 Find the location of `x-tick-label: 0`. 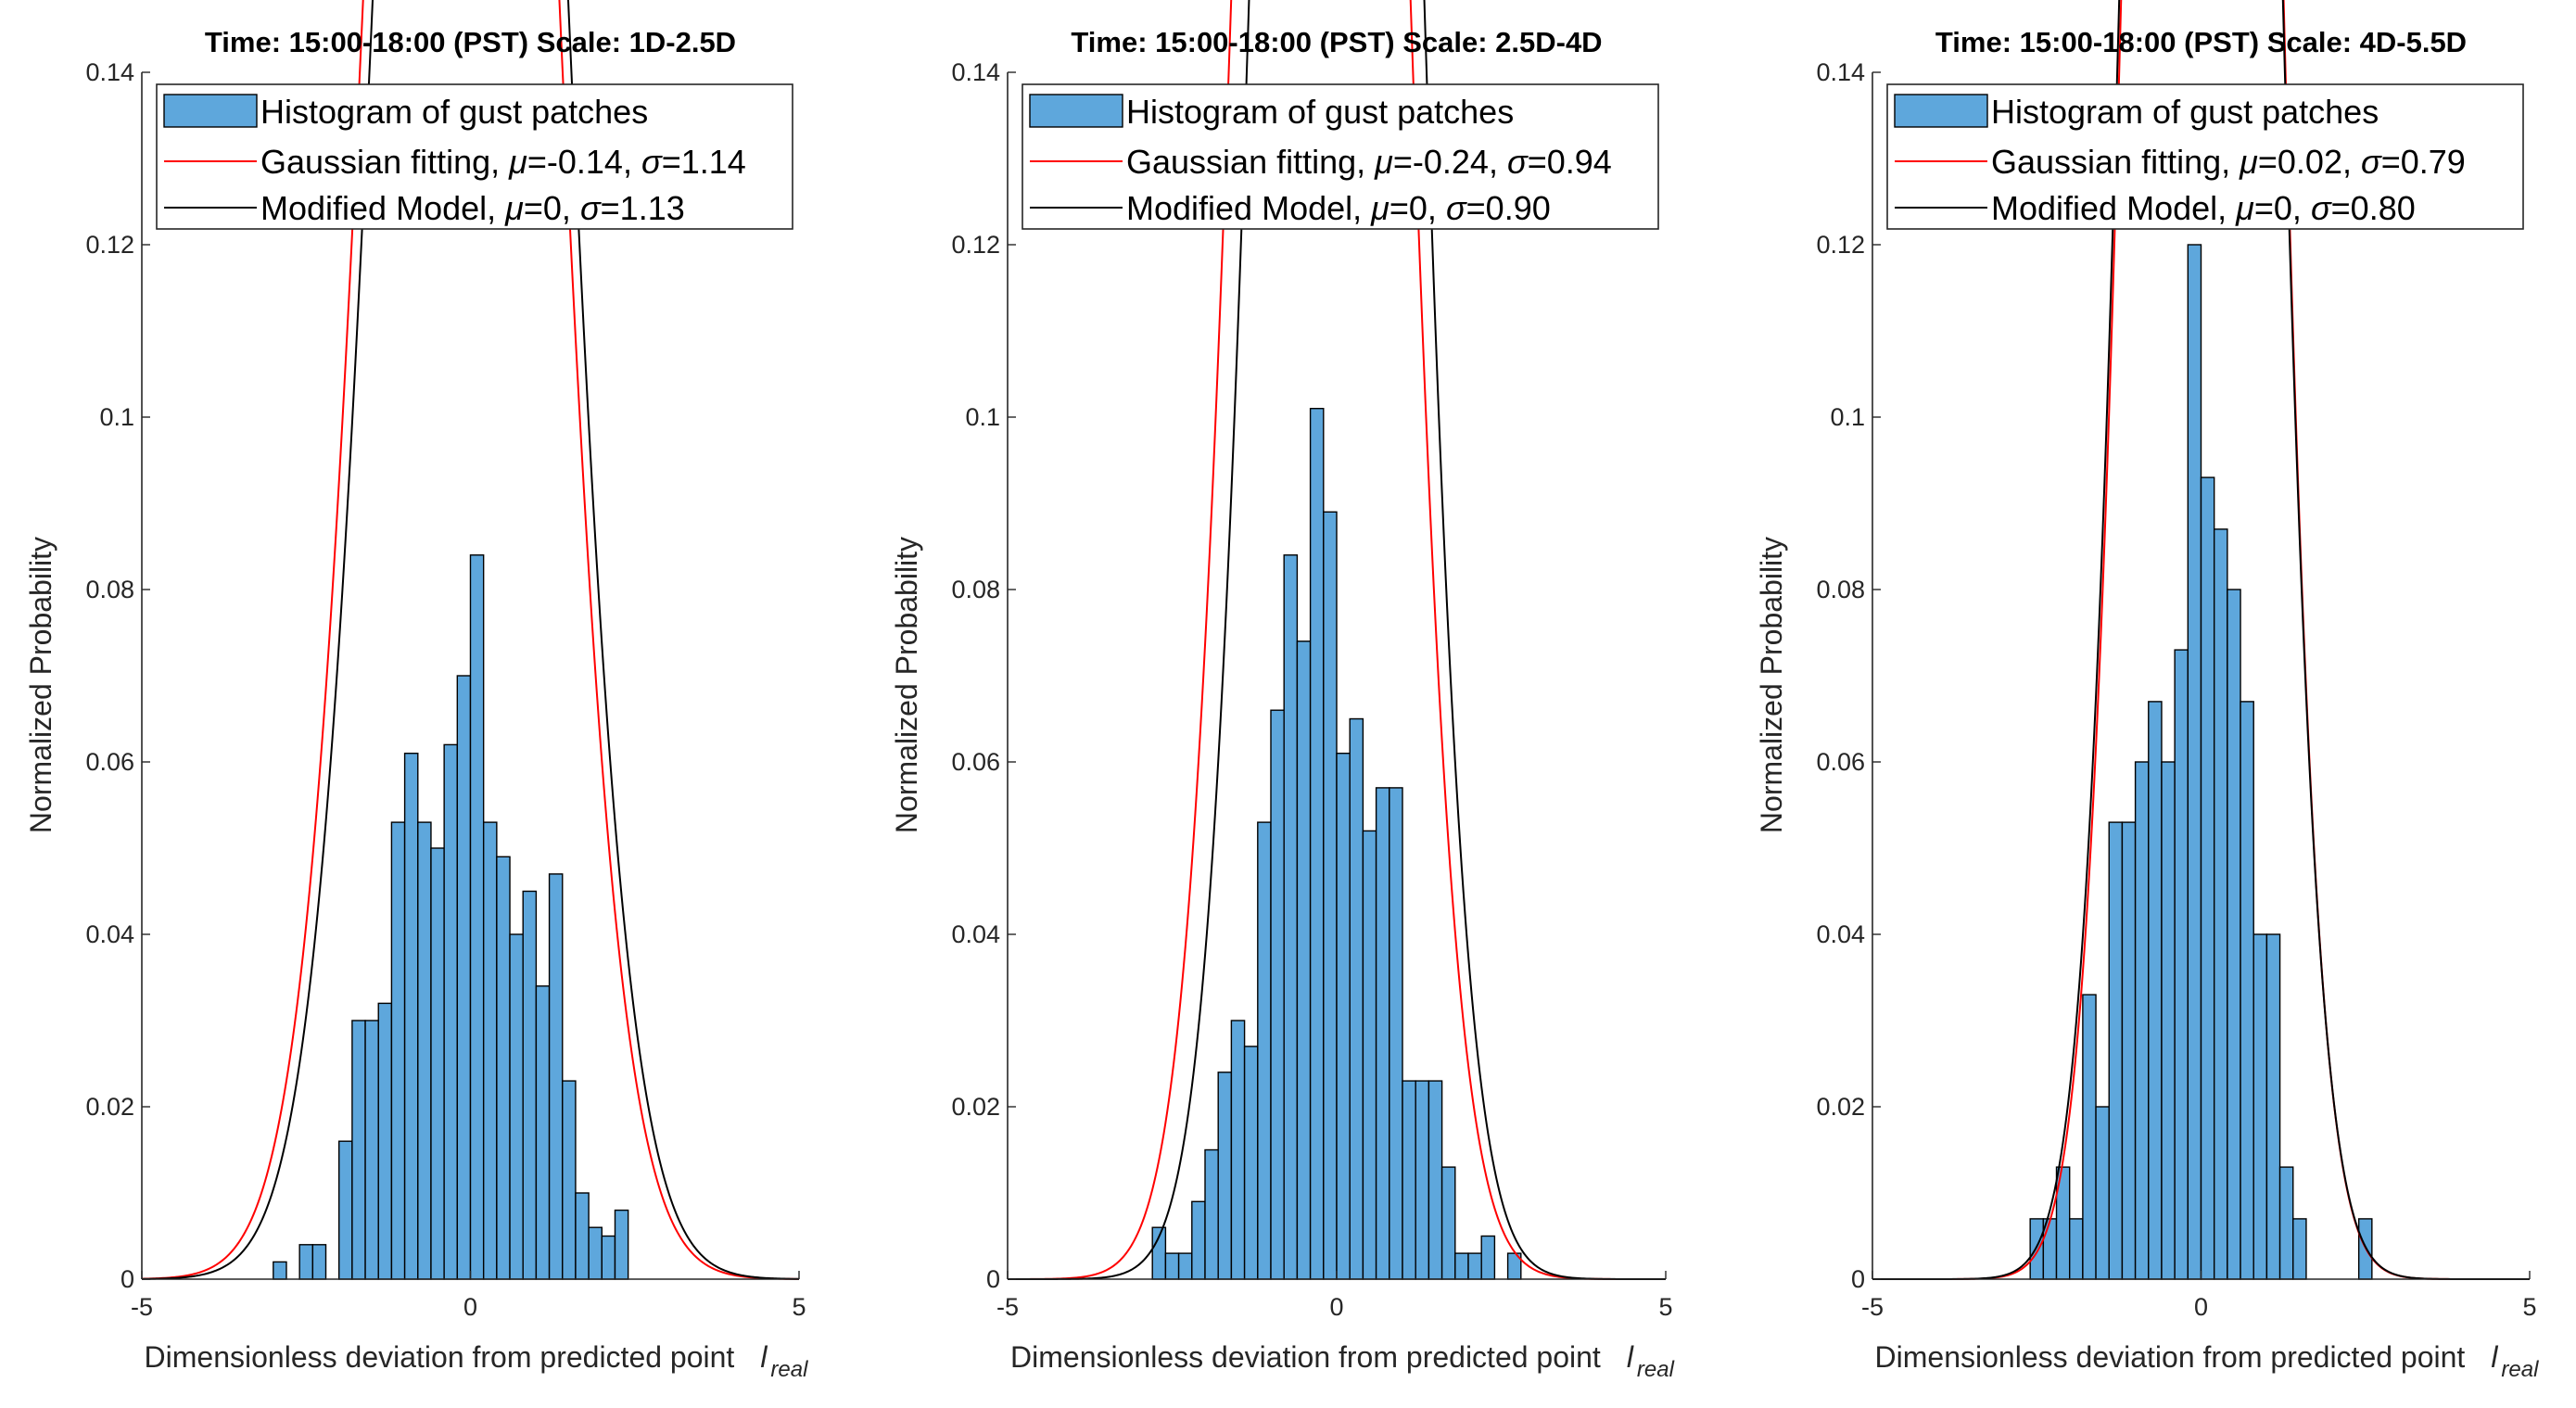

x-tick-label: 0 is located at coordinates (1336, 1307).